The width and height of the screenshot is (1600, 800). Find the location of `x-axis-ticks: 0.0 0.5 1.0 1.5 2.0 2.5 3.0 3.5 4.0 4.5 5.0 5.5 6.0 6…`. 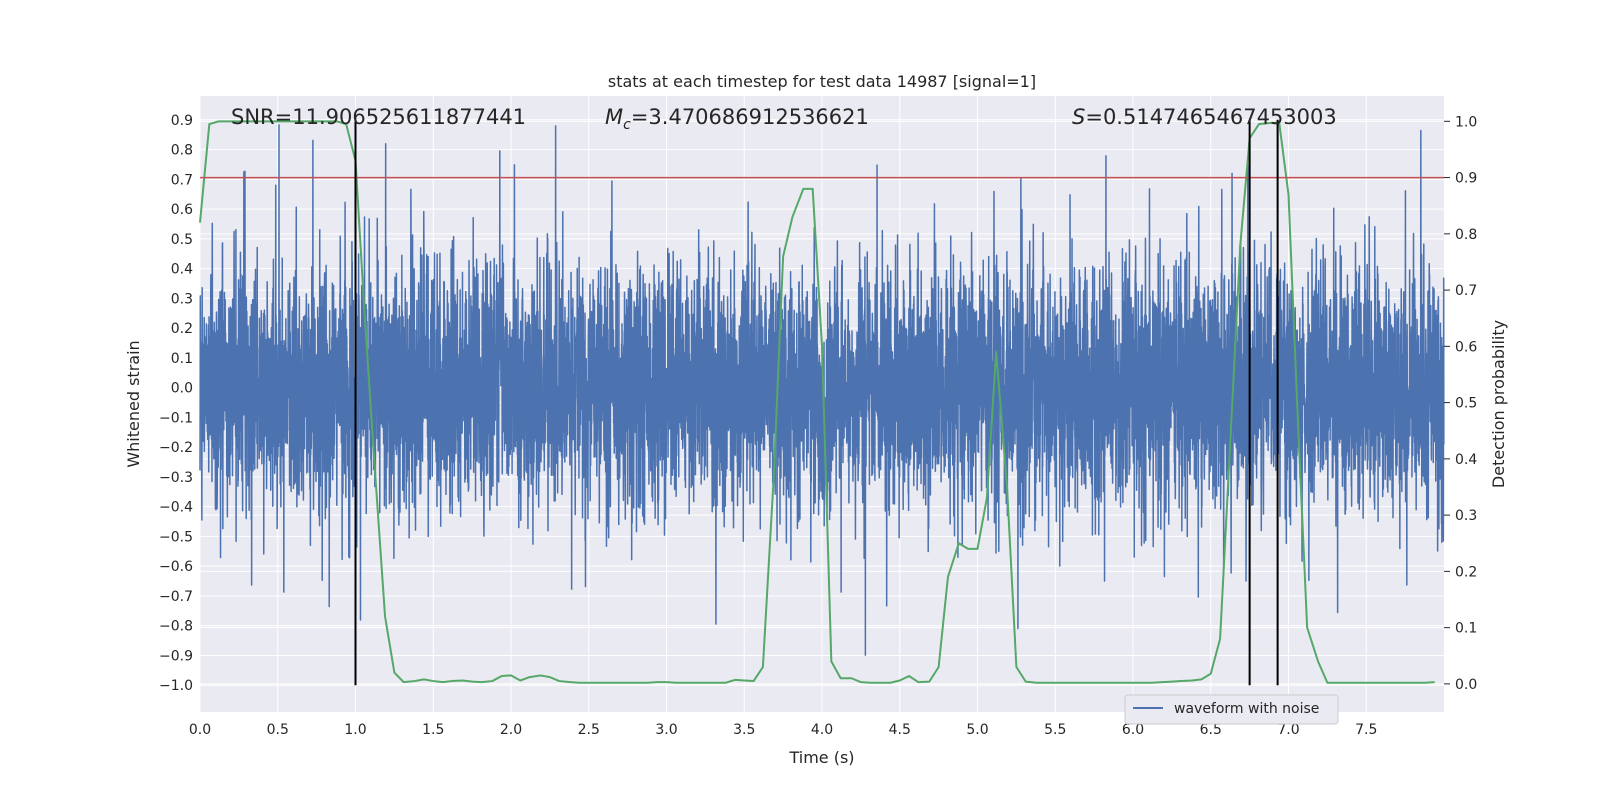

x-axis-ticks: 0.0 0.5 1.0 1.5 2.0 2.5 3.0 3.5 4.0 4.5 5.0 5.5 6.0 6… is located at coordinates (783, 730).